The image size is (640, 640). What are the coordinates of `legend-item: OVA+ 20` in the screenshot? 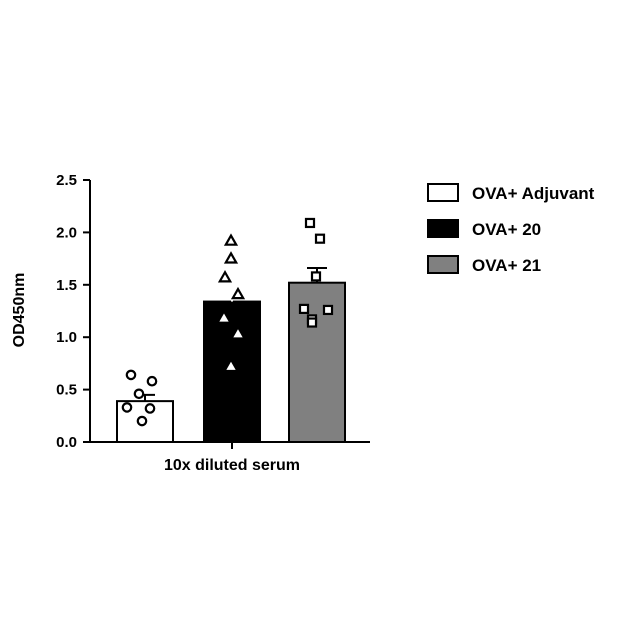 It's located at (484, 229).